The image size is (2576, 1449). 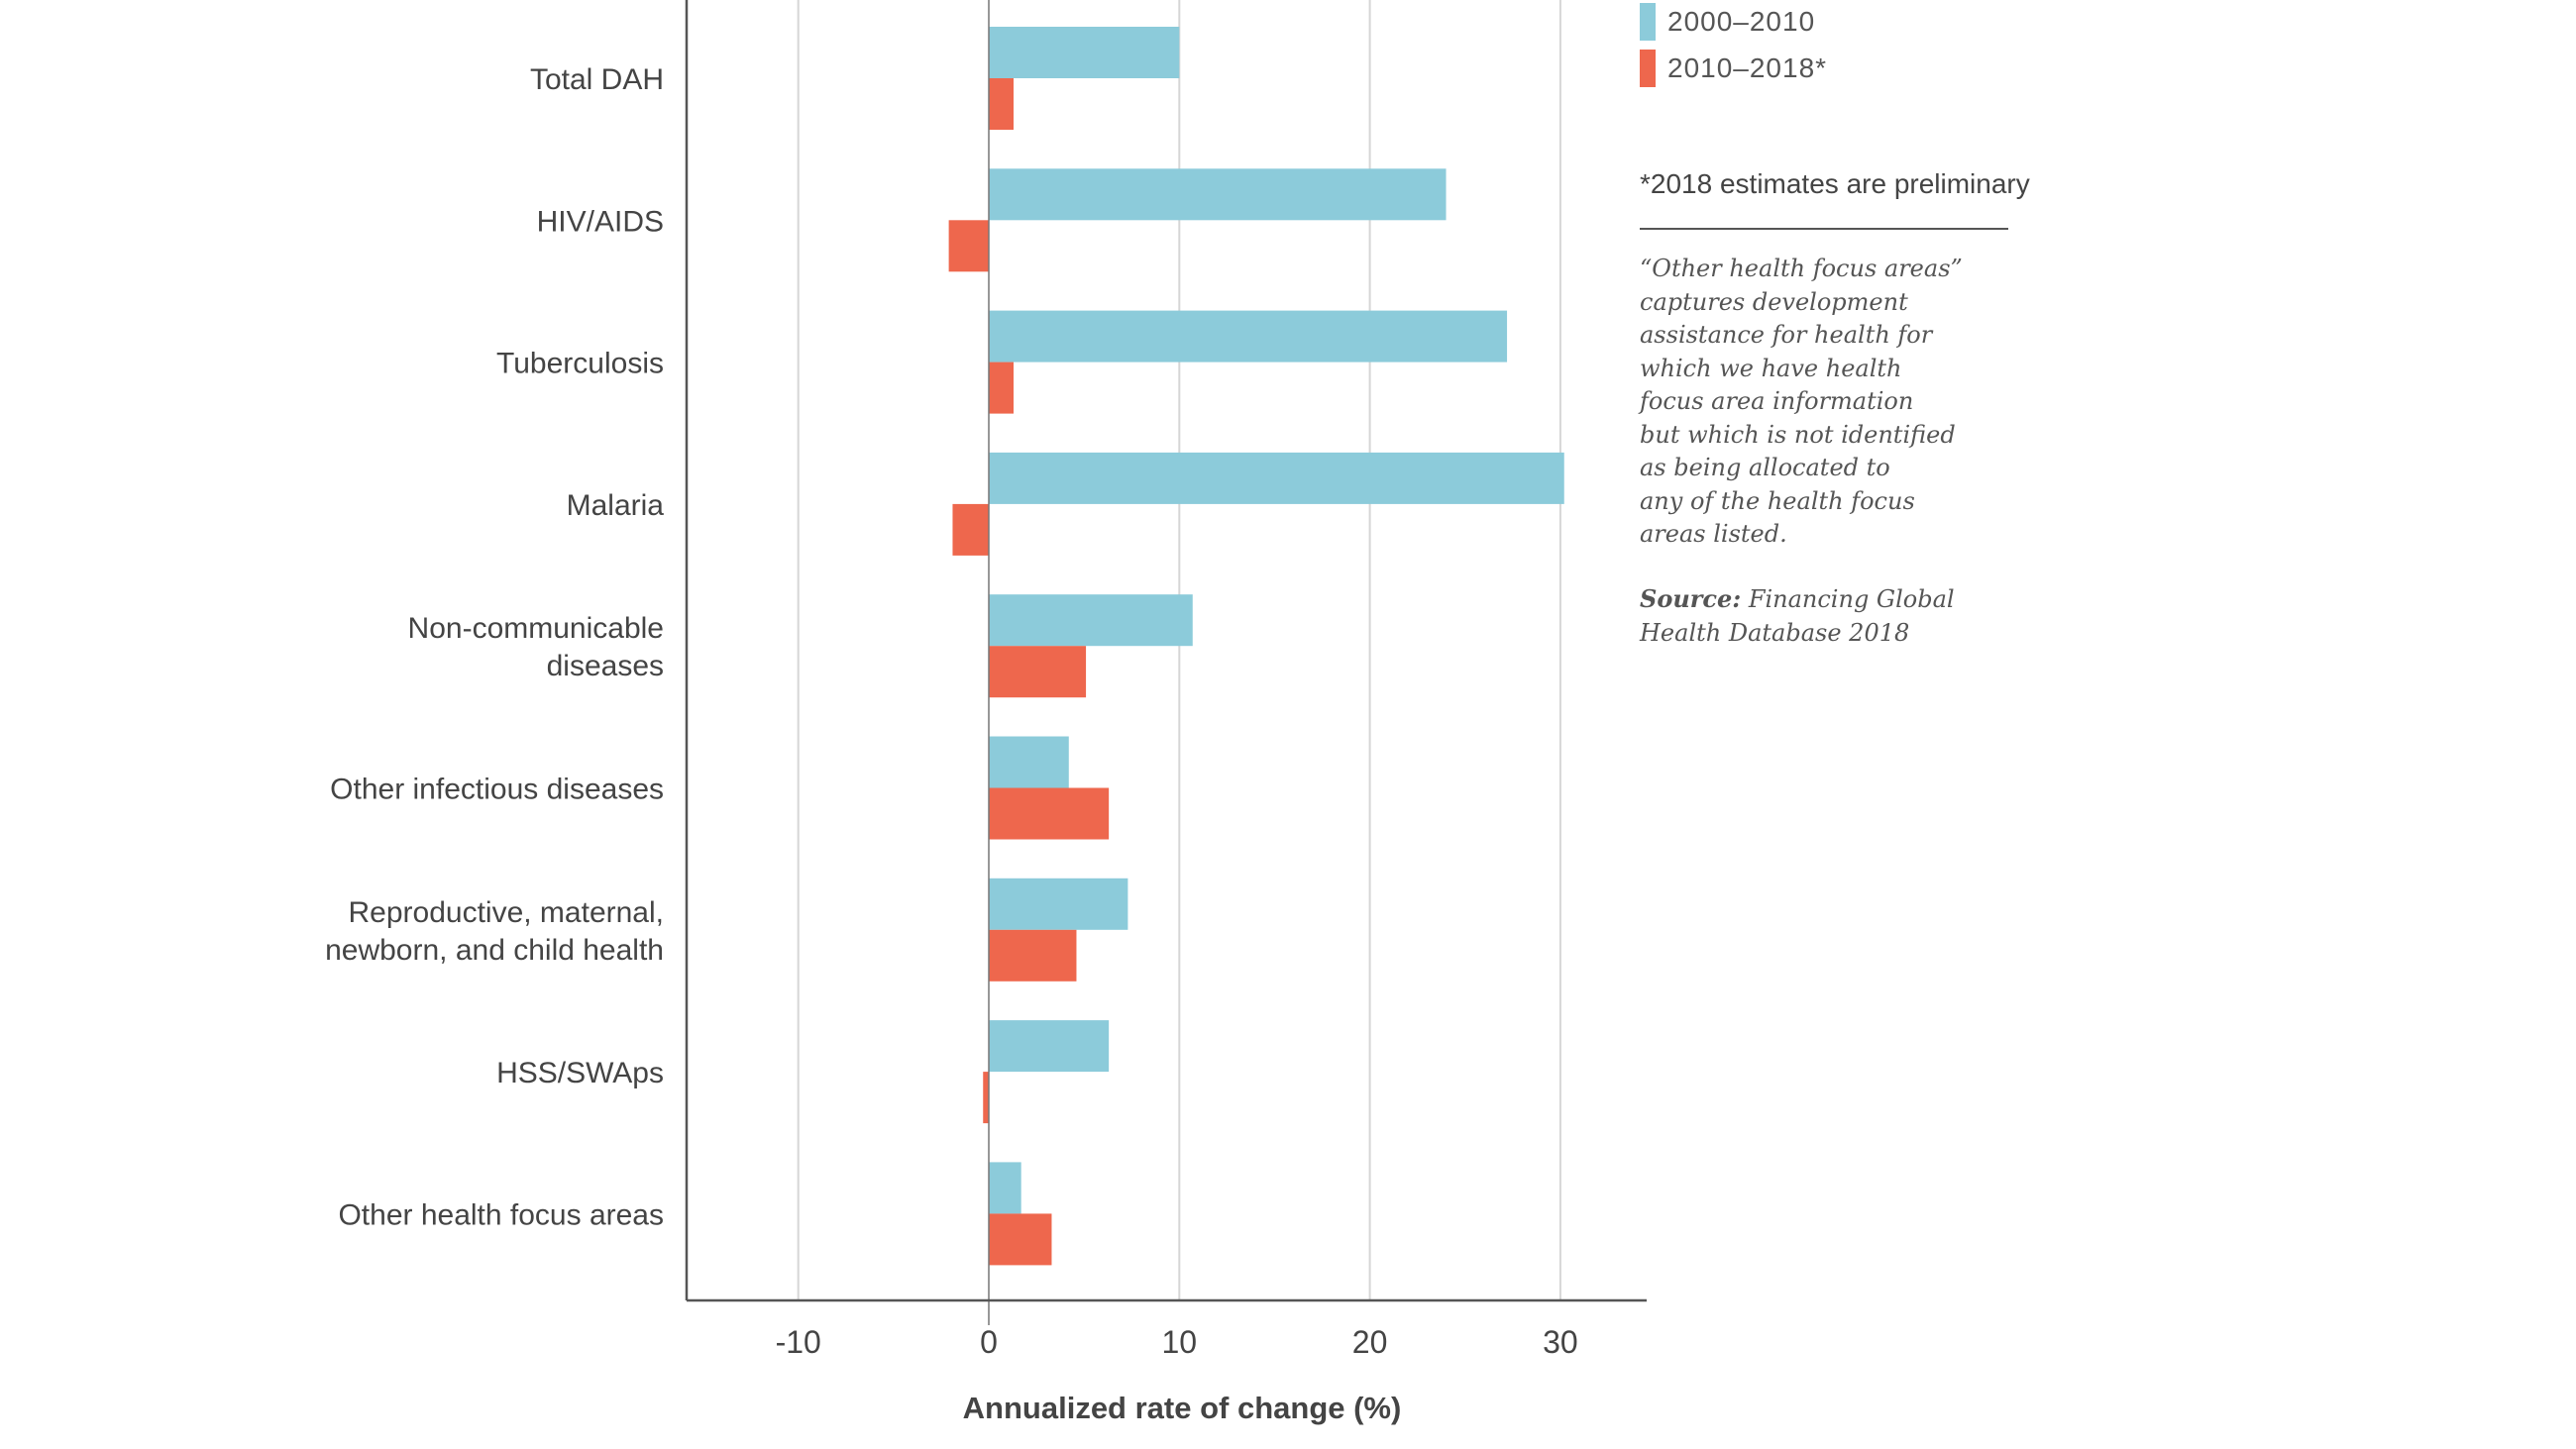 What do you see at coordinates (501, 1214) in the screenshot?
I see `category-label: Other health focus areas` at bounding box center [501, 1214].